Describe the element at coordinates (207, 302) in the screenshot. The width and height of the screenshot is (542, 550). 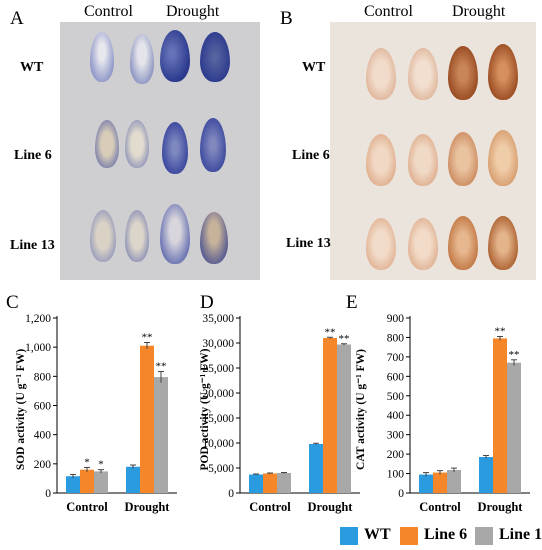
I see `panel-letter-d: D` at that location.